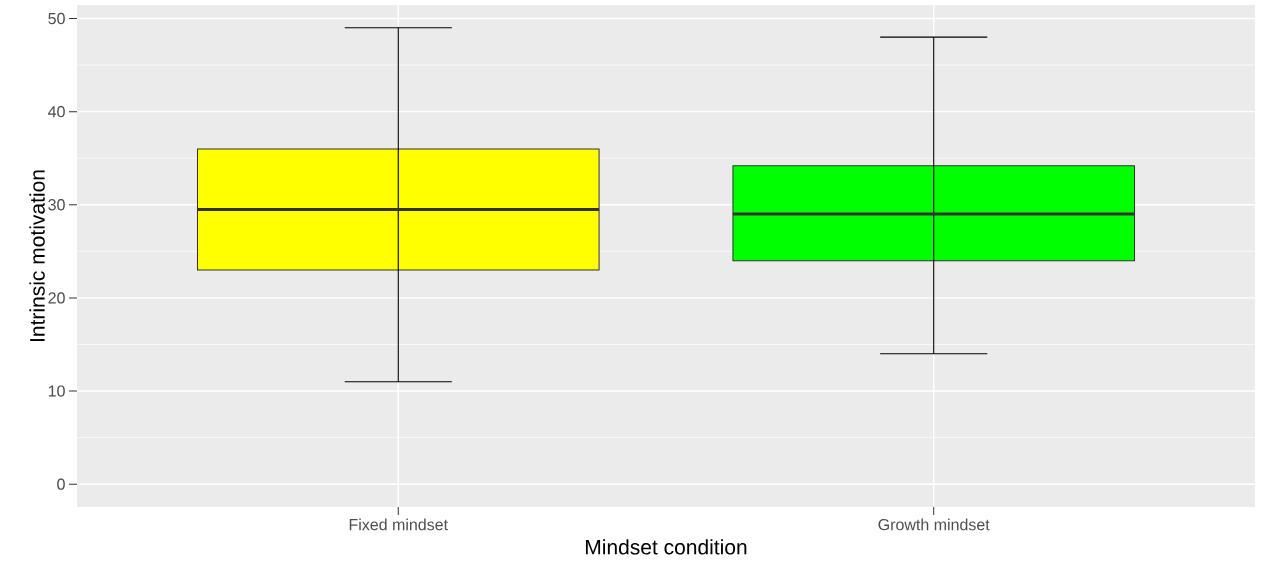 The width and height of the screenshot is (1263, 574). Describe the element at coordinates (61, 484) in the screenshot. I see `y-tick-label: 0` at that location.